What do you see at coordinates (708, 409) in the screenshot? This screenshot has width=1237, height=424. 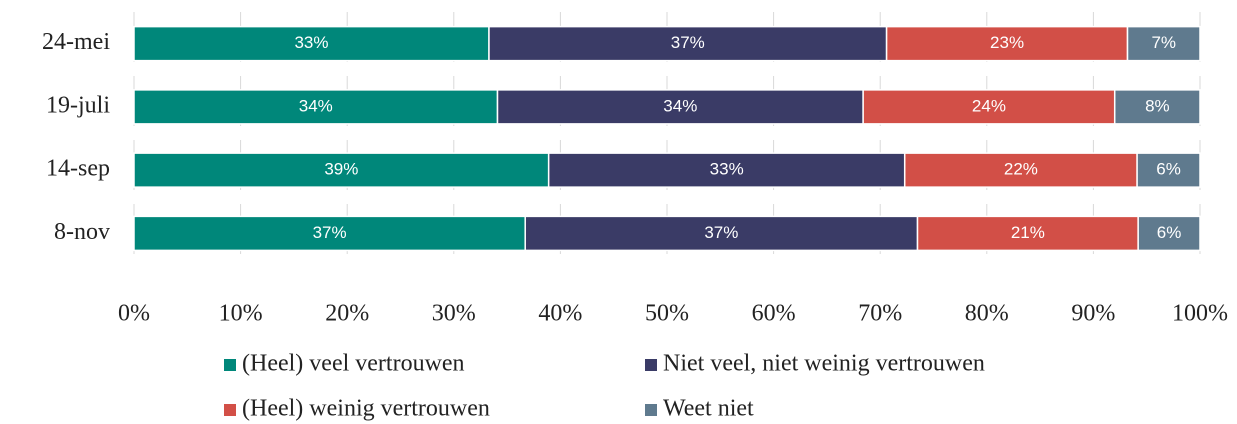 I see `legend-label: Weet niet` at bounding box center [708, 409].